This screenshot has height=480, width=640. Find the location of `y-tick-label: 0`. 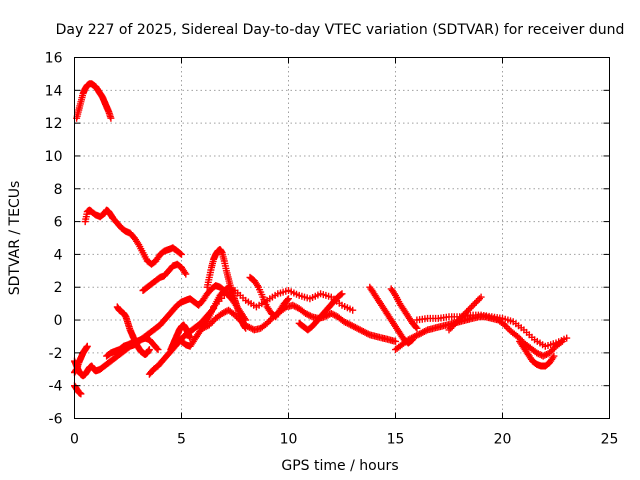

y-tick-label: 0 is located at coordinates (58, 321).